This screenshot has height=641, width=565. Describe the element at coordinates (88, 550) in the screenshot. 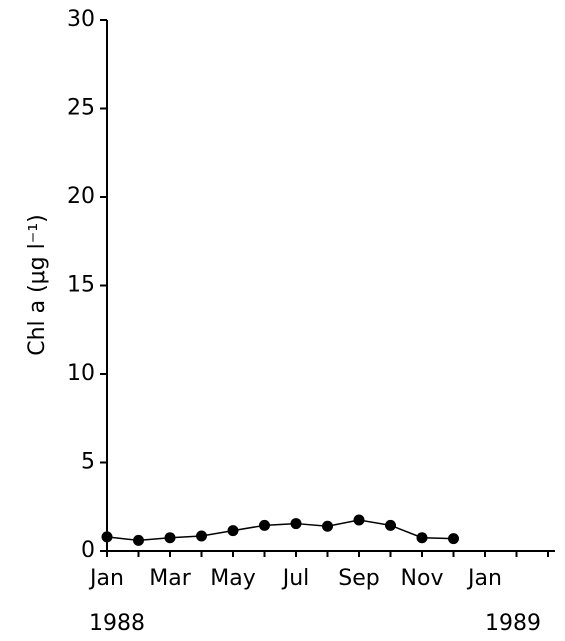

I see `y-tick-label: 0` at that location.